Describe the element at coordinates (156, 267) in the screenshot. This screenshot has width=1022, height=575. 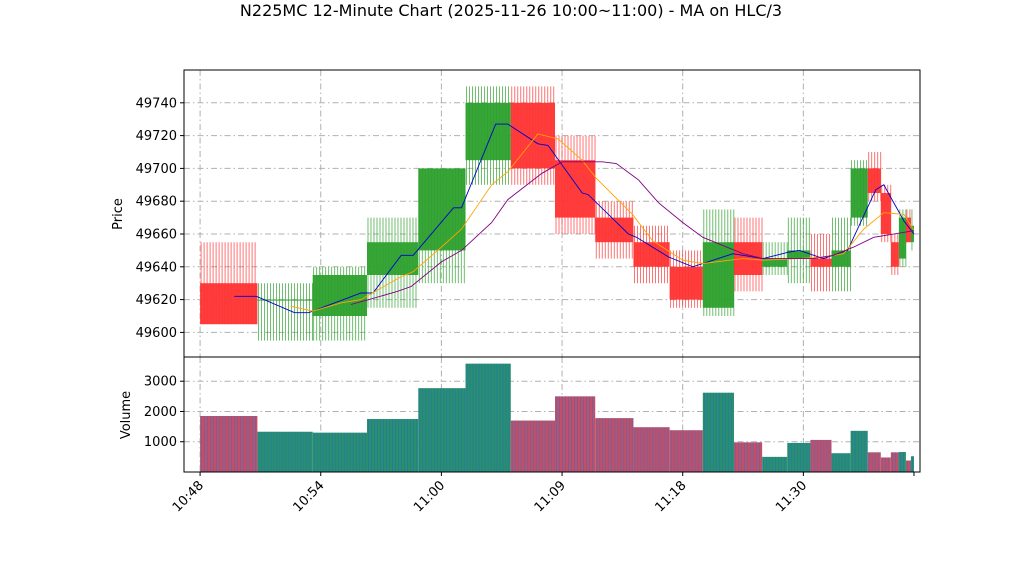
I see `price-tick-label: 49640` at that location.